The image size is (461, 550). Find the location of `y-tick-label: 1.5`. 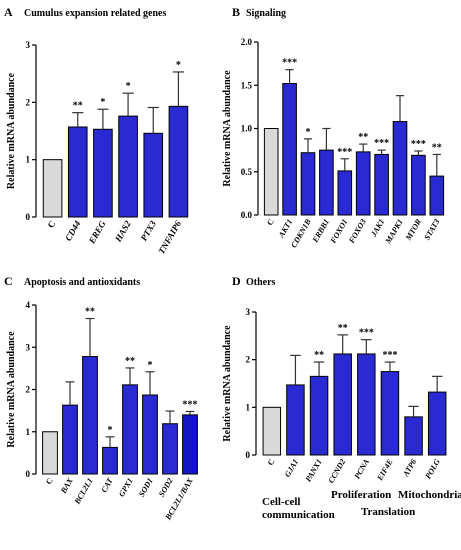

y-tick-label: 1.5 is located at coordinates (247, 85).